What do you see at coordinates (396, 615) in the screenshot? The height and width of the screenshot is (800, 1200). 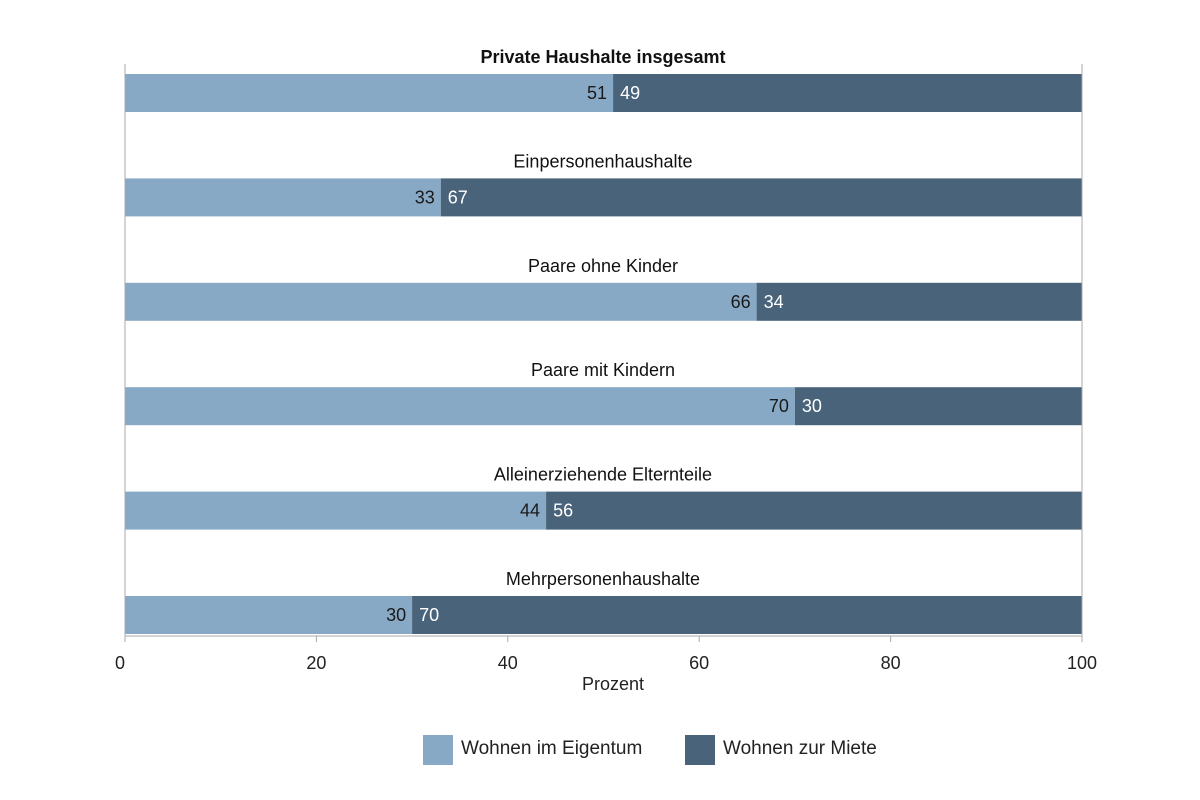 I see `data-label-owner: 30` at bounding box center [396, 615].